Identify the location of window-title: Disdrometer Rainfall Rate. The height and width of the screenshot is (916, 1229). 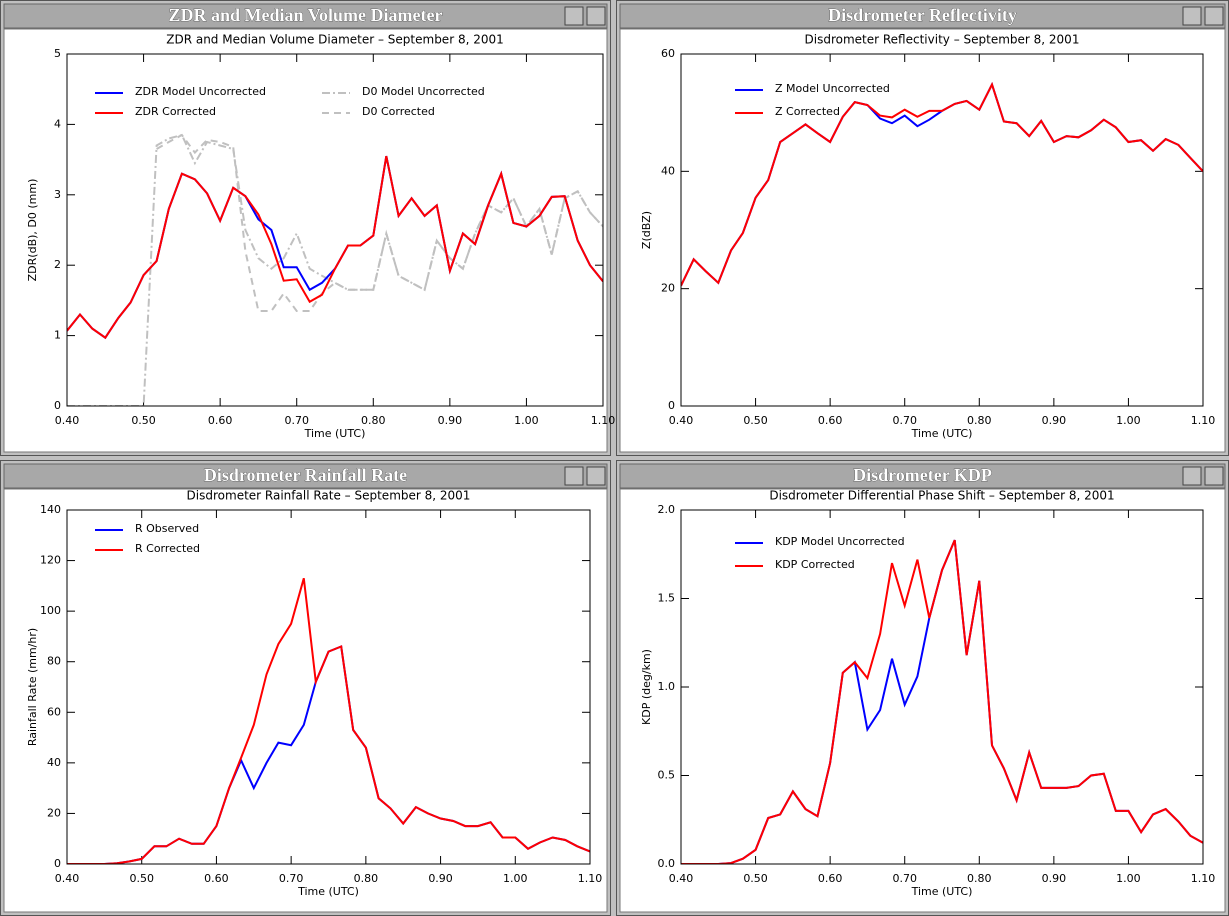
(305, 475).